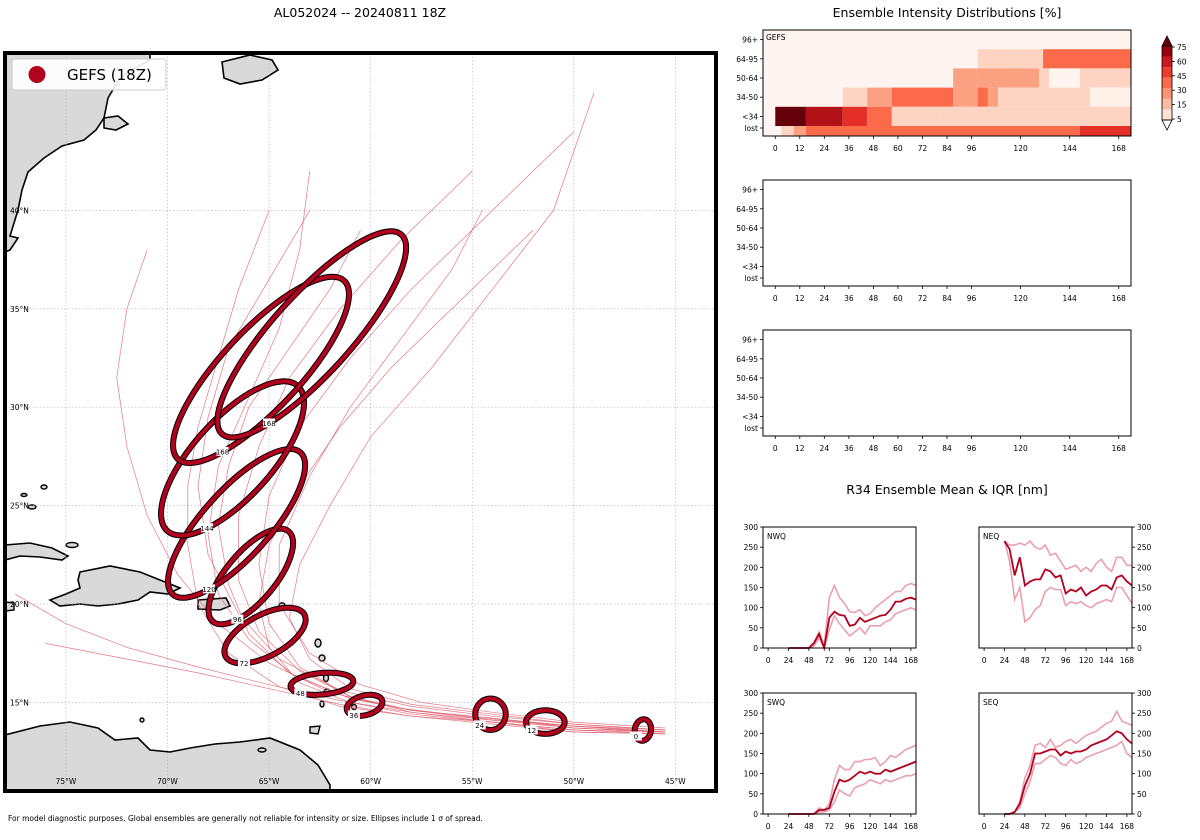 The width and height of the screenshot is (1200, 840). I want to click on heatmap-x-tick-label: 48, so click(874, 298).